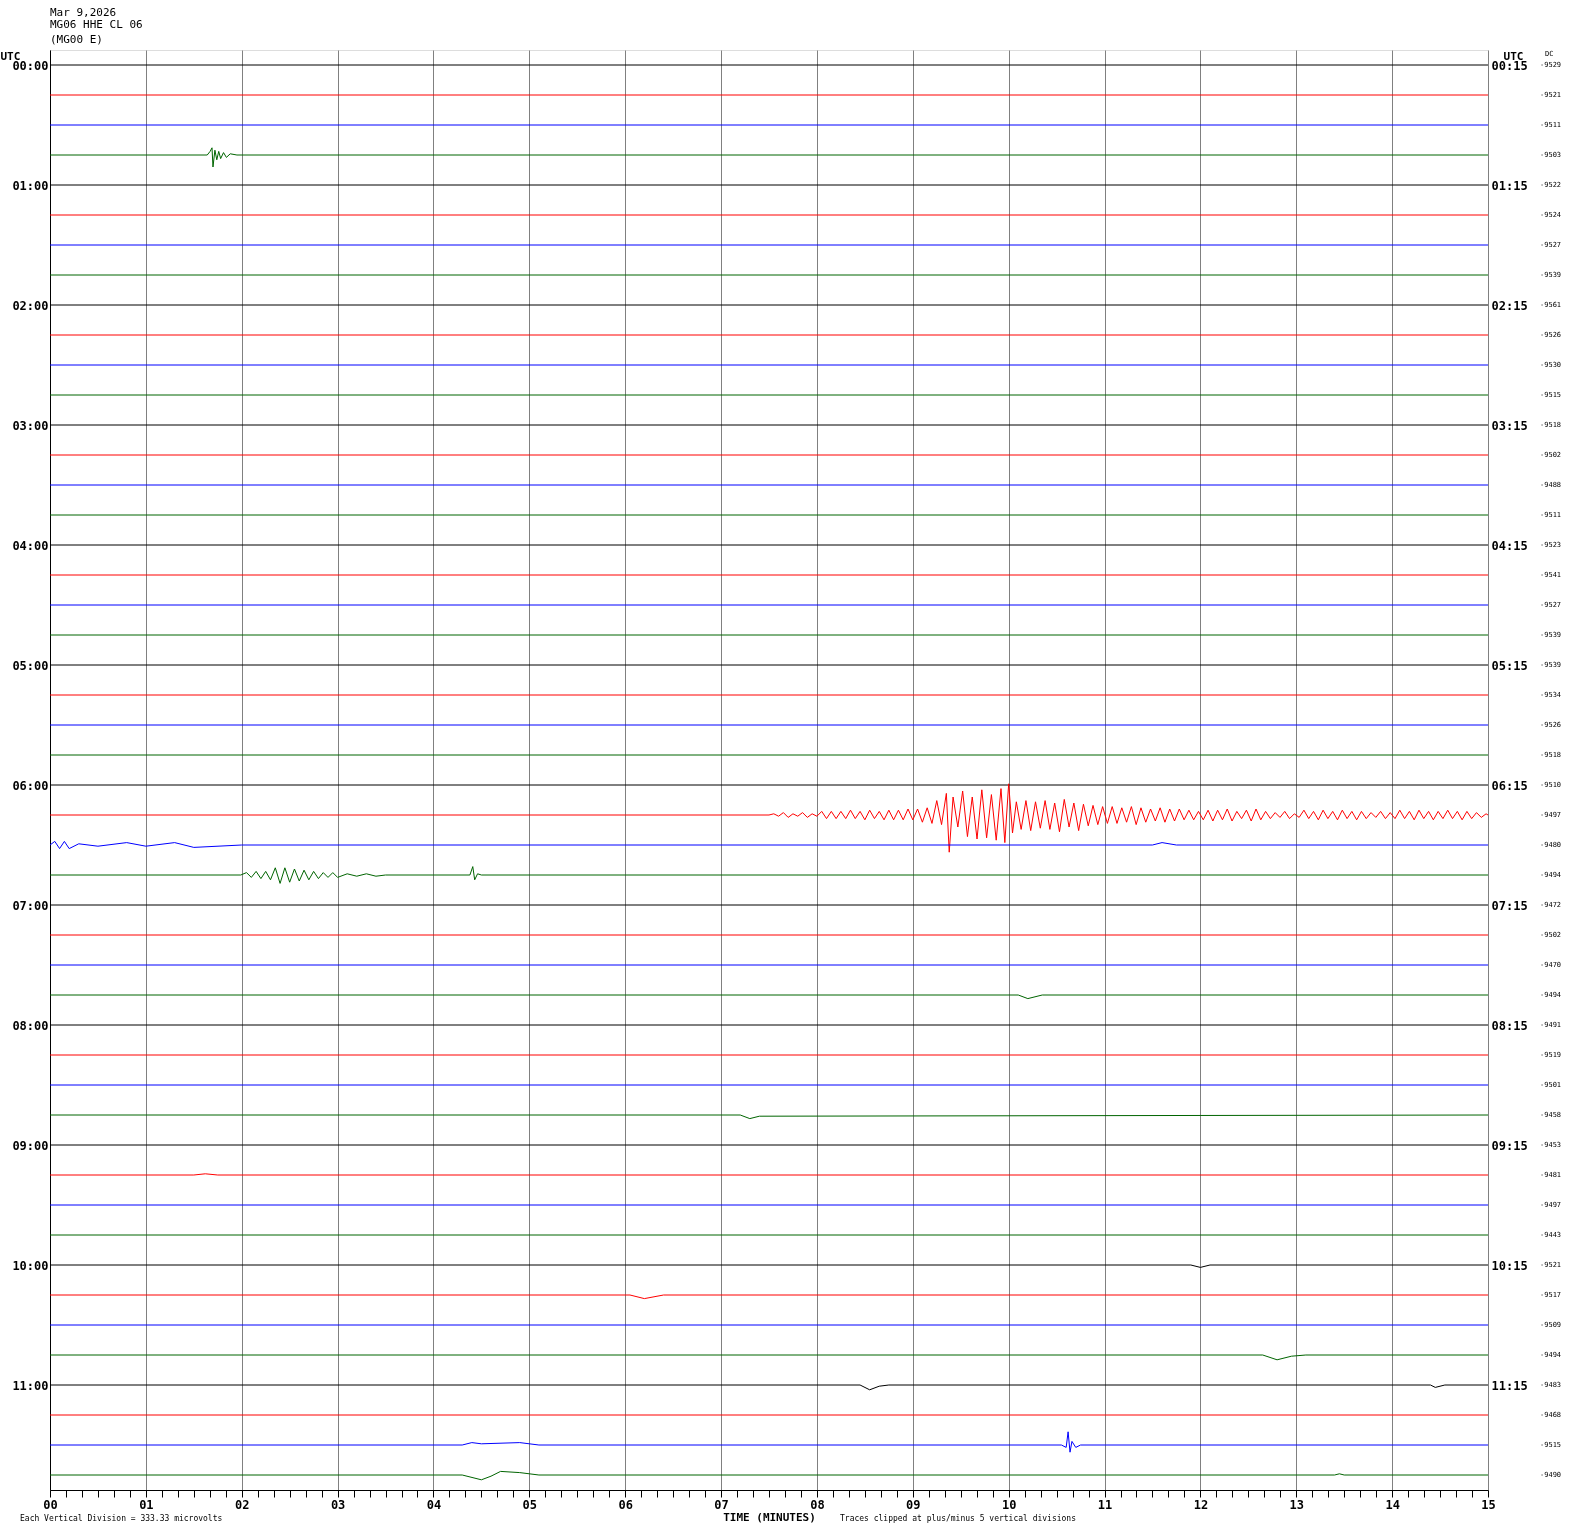 The height and width of the screenshot is (1534, 1570). Describe the element at coordinates (1509, 185) in the screenshot. I see `y2-tick-label: 01:15` at that location.